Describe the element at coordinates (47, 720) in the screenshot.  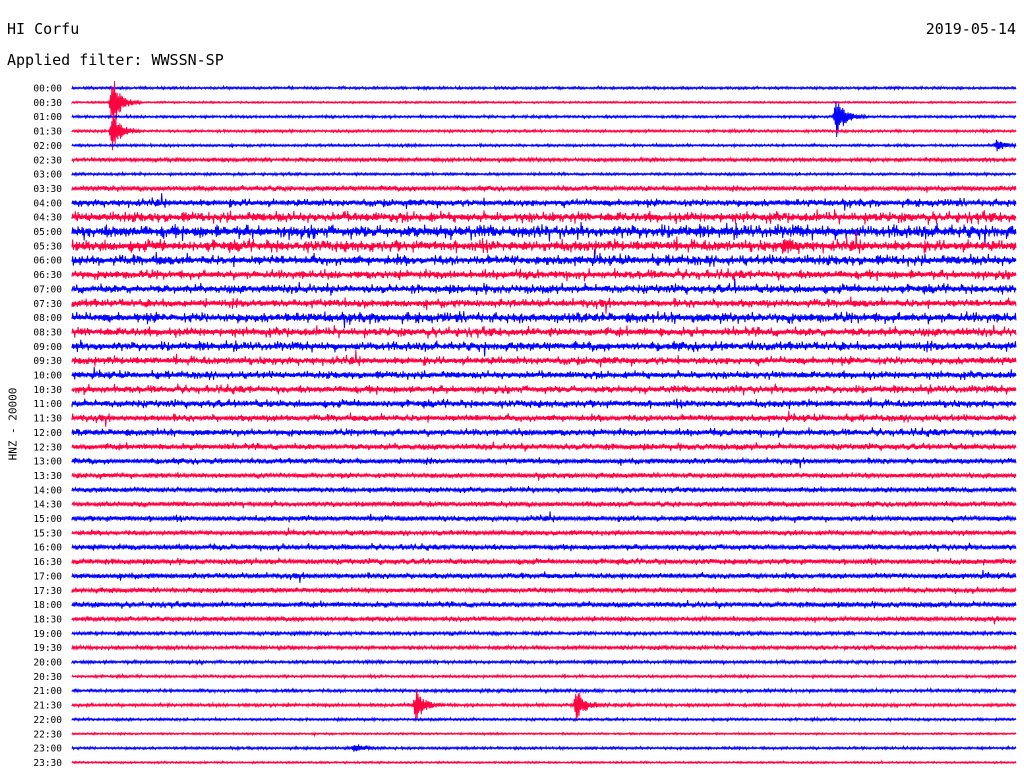
I see `row-time-label: 22:00` at that location.